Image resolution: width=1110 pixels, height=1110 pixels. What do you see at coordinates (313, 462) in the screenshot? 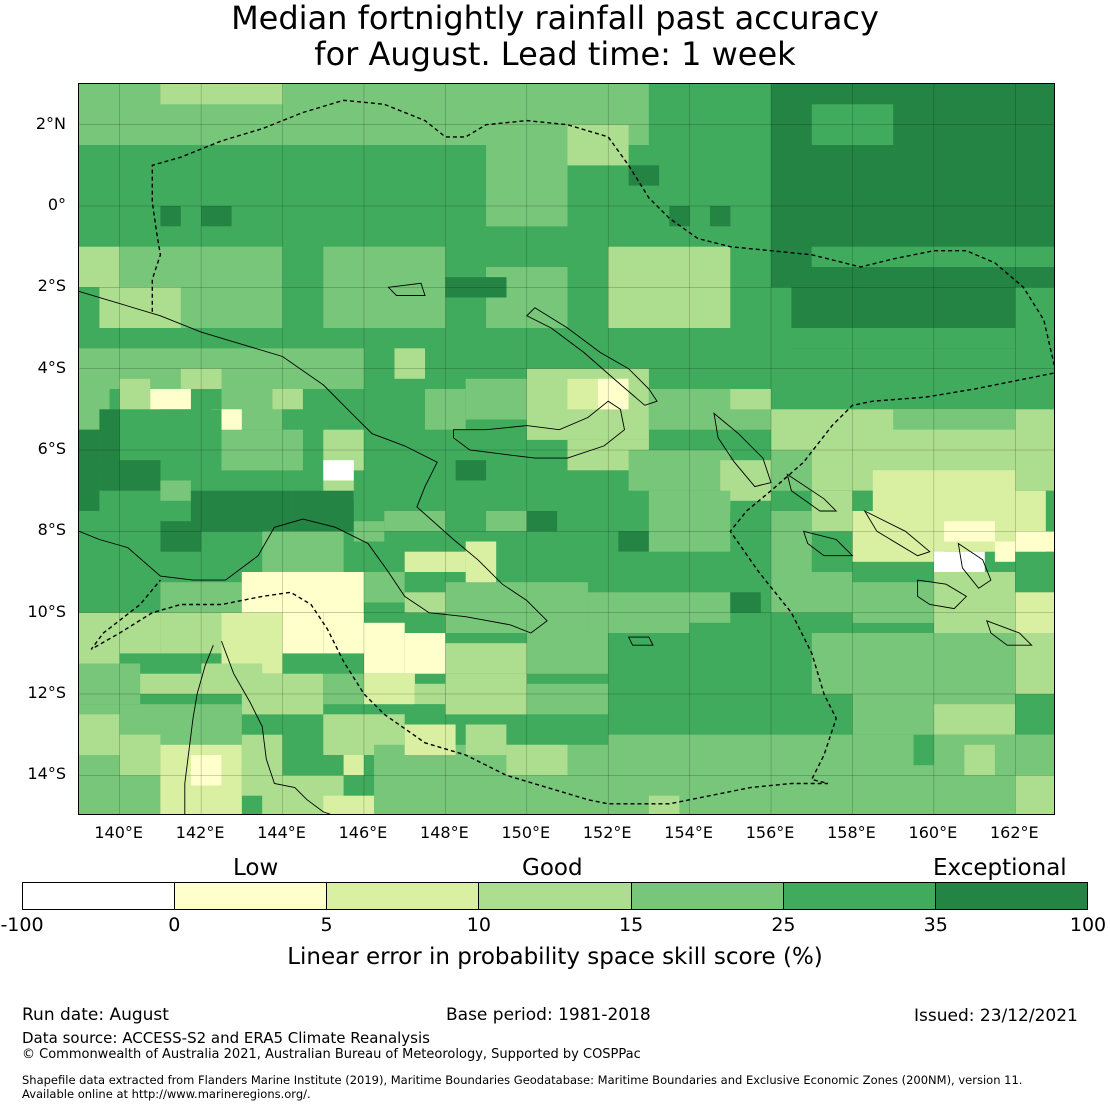
I see `coastline-new-guinea` at bounding box center [313, 462].